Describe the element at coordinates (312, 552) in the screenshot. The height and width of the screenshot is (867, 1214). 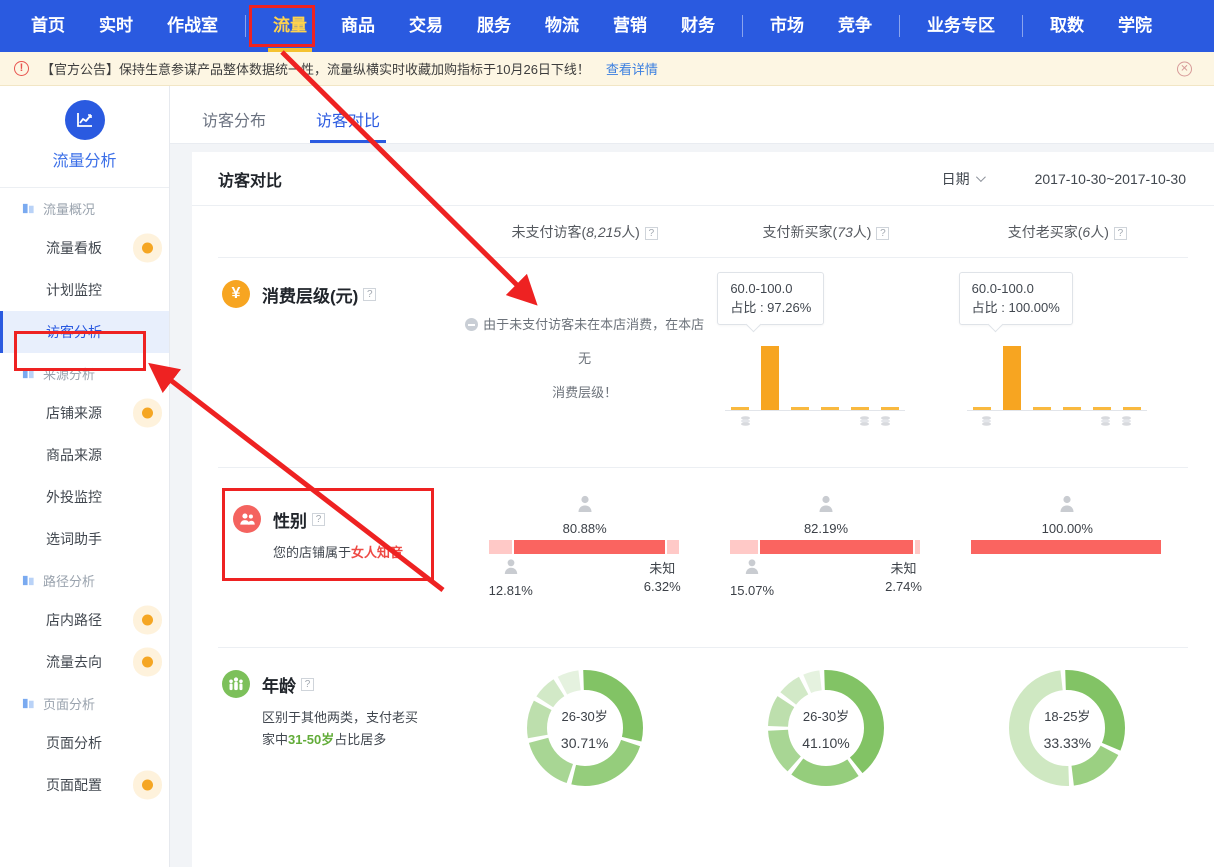
I see `gender-desc-prefix: 您的店铺属于` at that location.